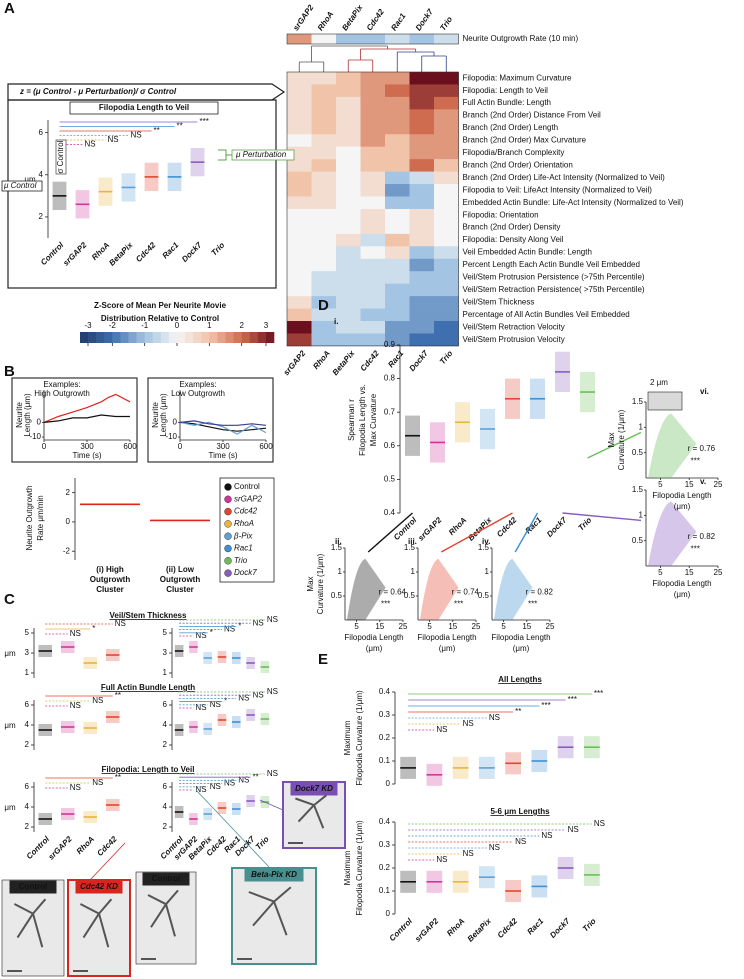  Describe the element at coordinates (338, 541) in the screenshot. I see `subpanel-label: ii.` at that location.